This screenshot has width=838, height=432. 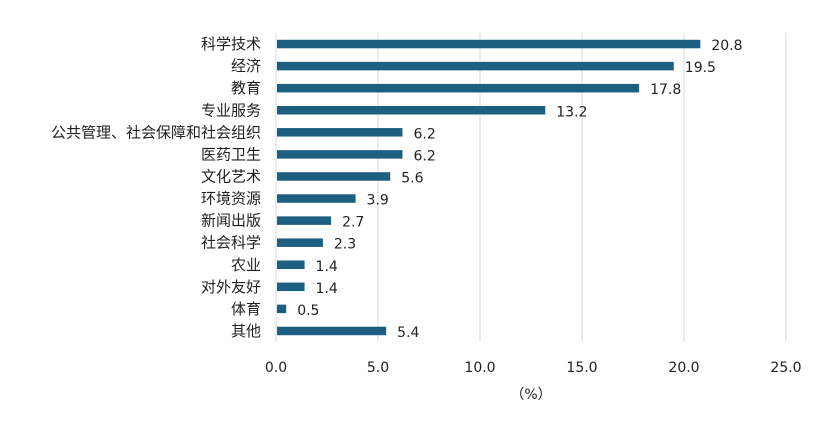 I want to click on category-label: 农业, so click(x=246, y=265).